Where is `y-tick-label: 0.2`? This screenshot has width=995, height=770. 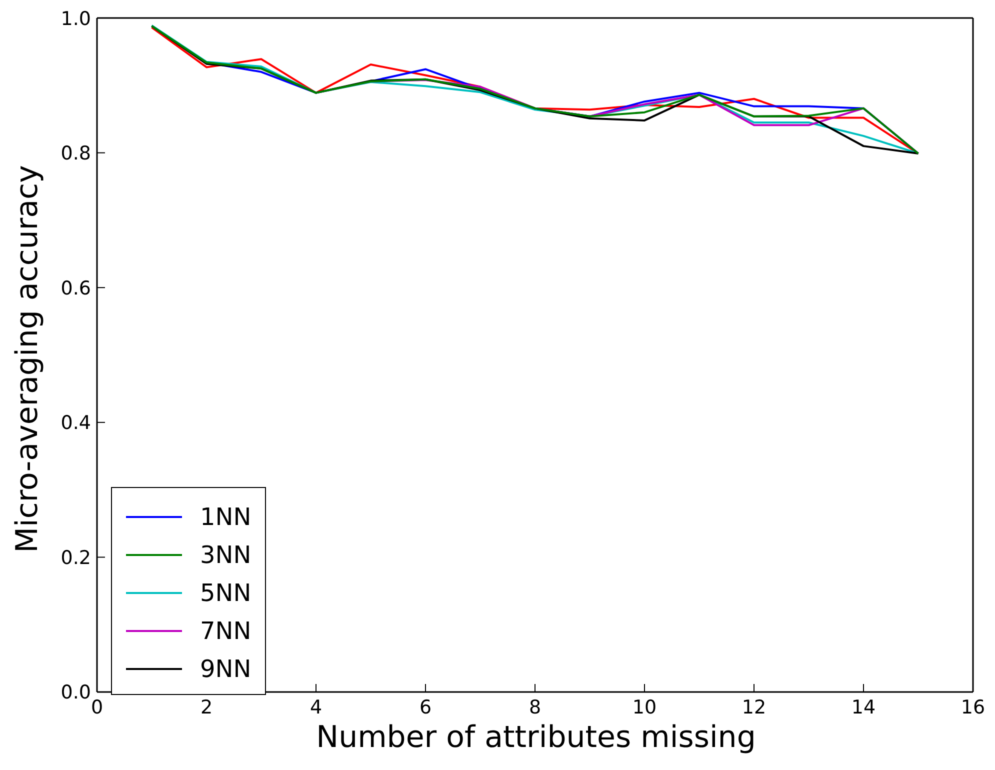 y-tick-label: 0.2 is located at coordinates (75, 557).